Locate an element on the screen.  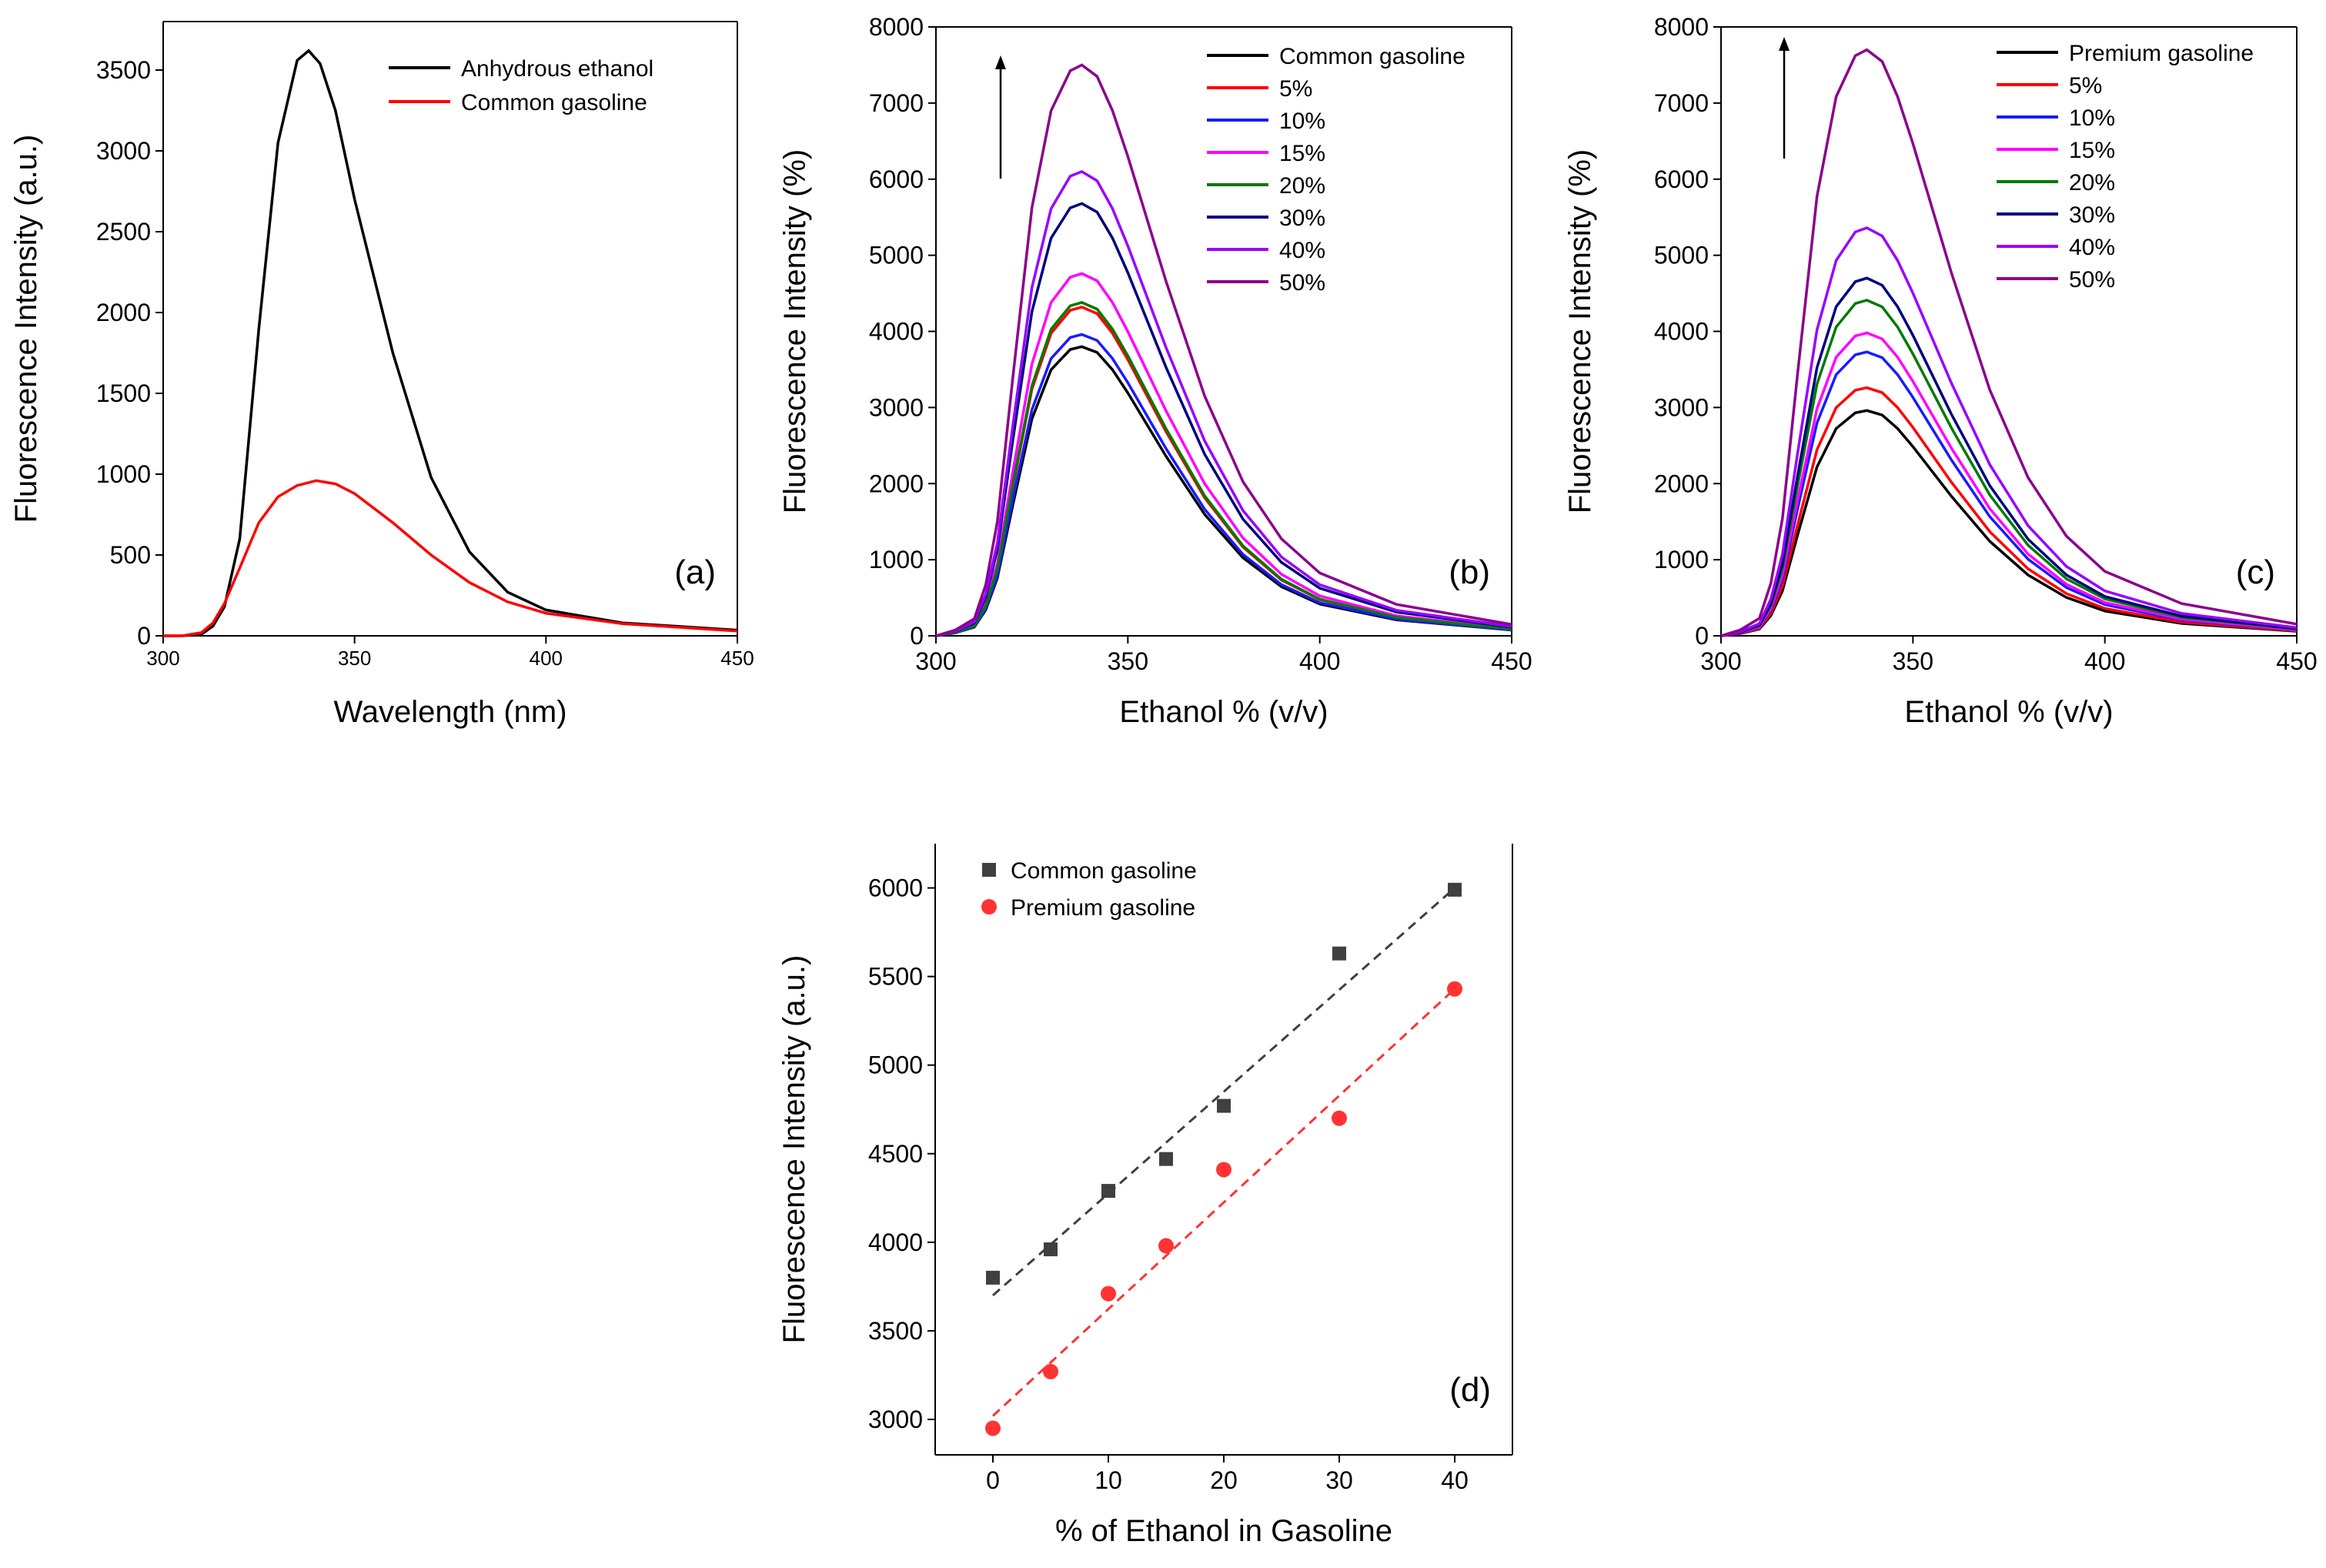
y-tick-label: 500 is located at coordinates (130, 555).